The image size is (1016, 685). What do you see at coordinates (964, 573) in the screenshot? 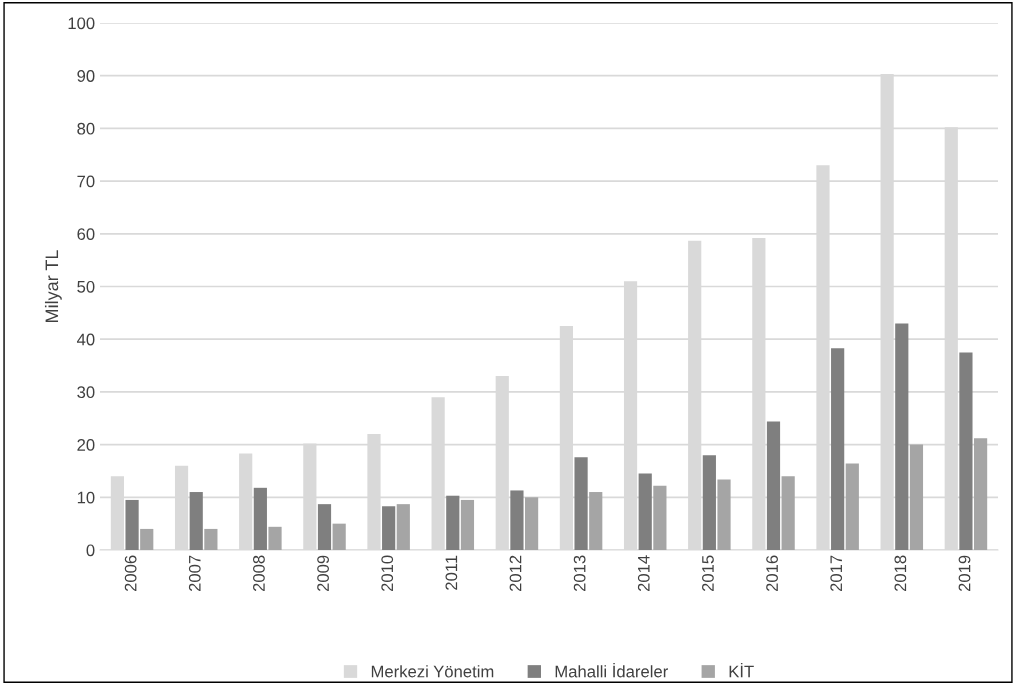
I see `x-tick-label: 2019` at bounding box center [964, 573].